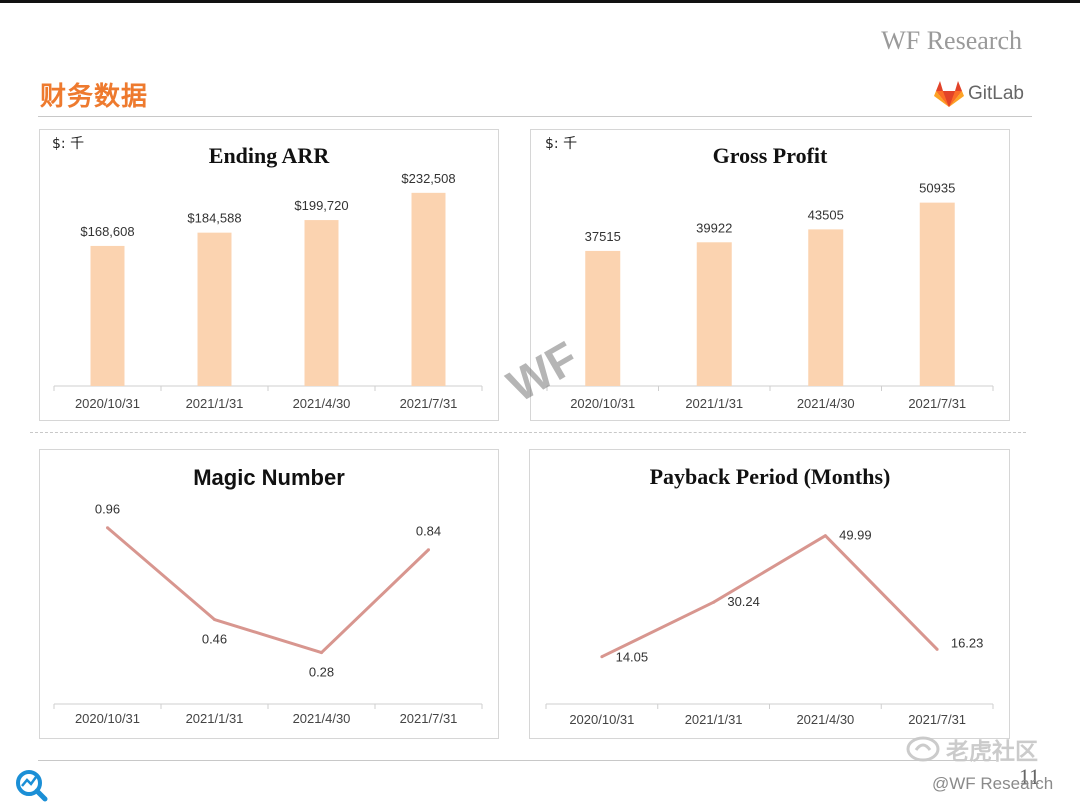 The width and height of the screenshot is (1080, 810). What do you see at coordinates (107, 509) in the screenshot?
I see `magic-number-data-label: 0.96` at bounding box center [107, 509].